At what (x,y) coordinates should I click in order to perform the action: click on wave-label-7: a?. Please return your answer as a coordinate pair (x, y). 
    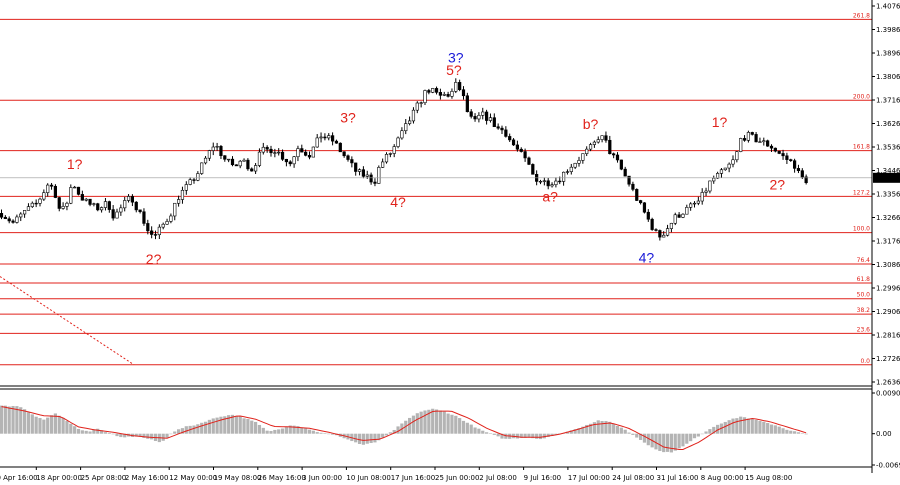
    Looking at the image, I should click on (550, 197).